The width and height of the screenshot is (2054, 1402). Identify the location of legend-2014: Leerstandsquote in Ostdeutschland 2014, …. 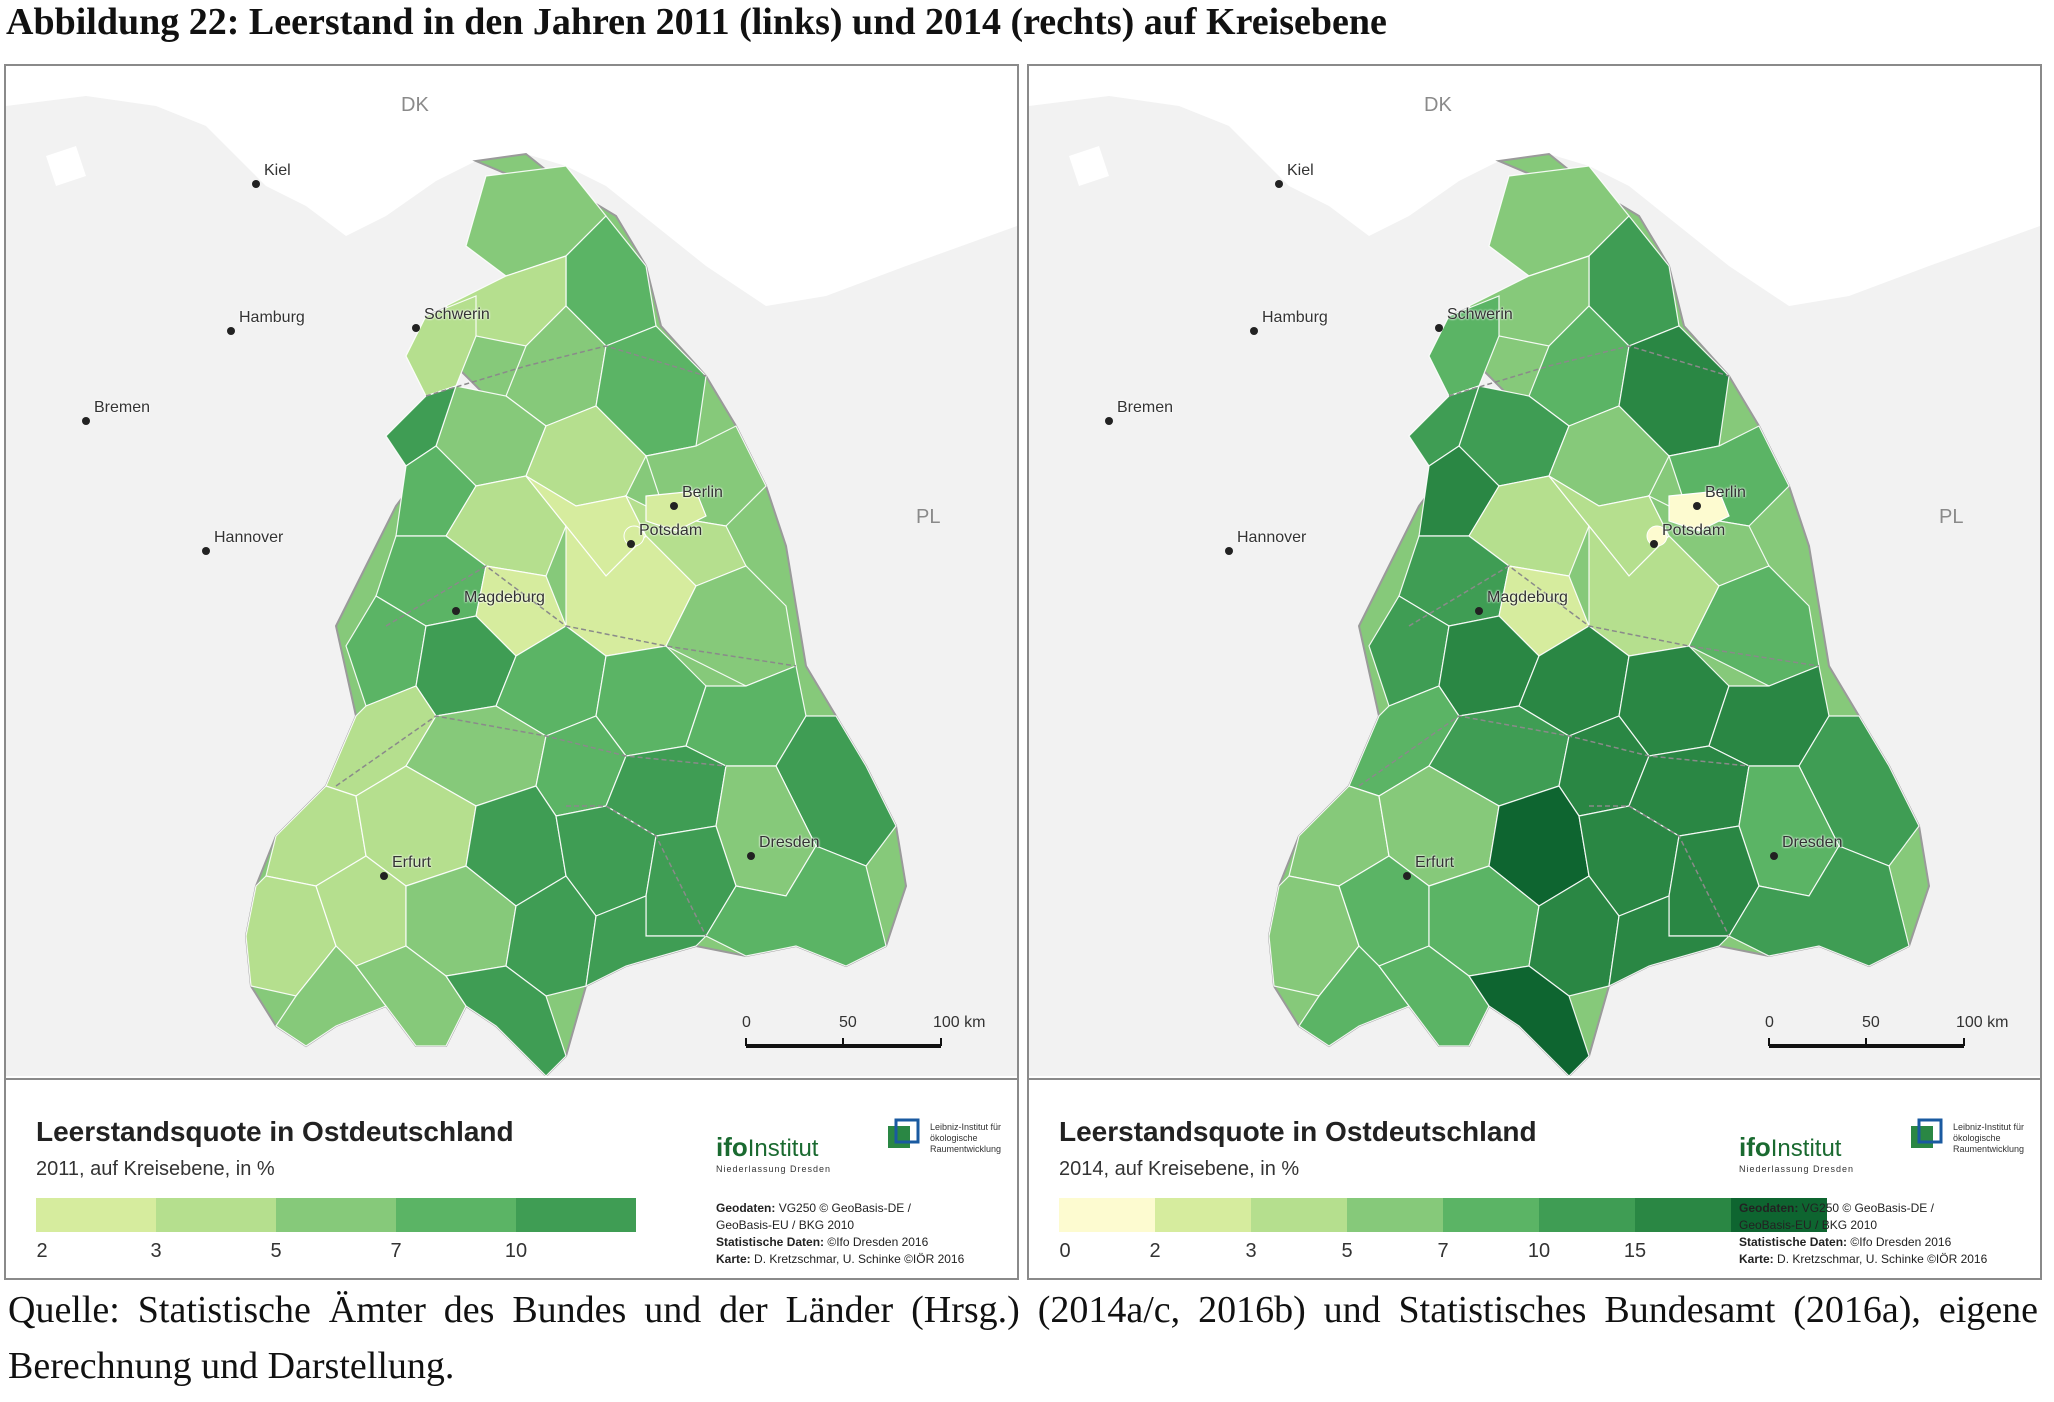
(1534, 1178).